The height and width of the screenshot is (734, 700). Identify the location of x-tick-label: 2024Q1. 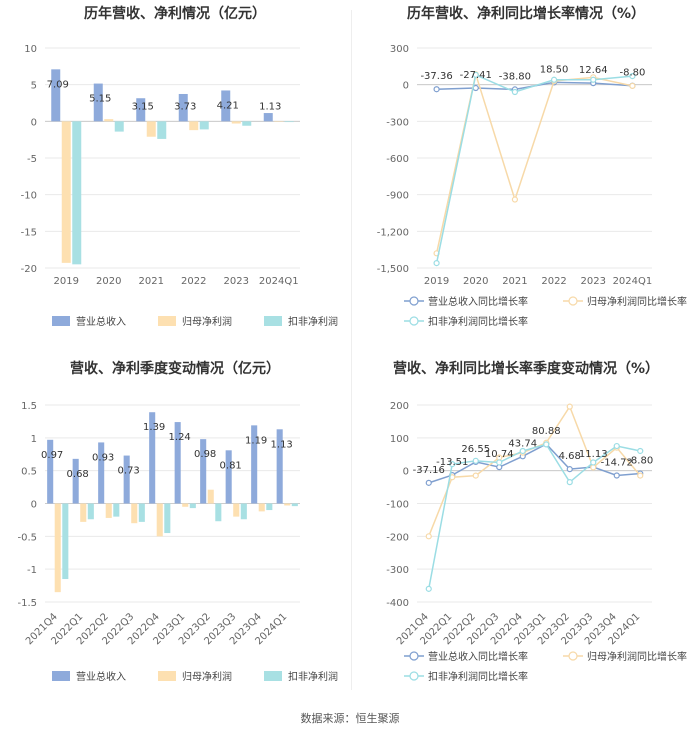
(279, 281).